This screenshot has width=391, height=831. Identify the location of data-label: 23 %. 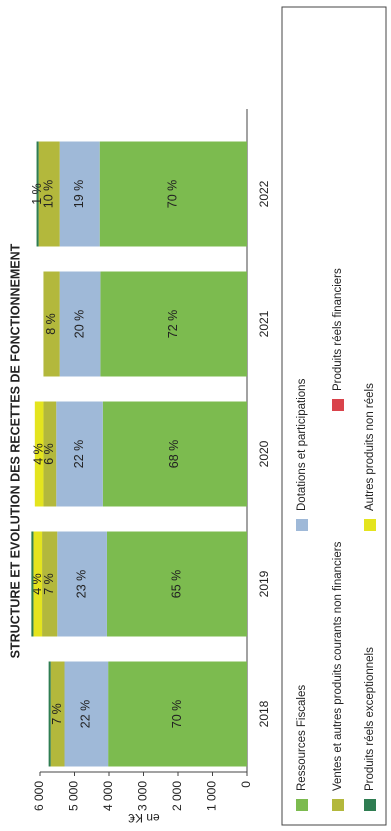
(81, 584).